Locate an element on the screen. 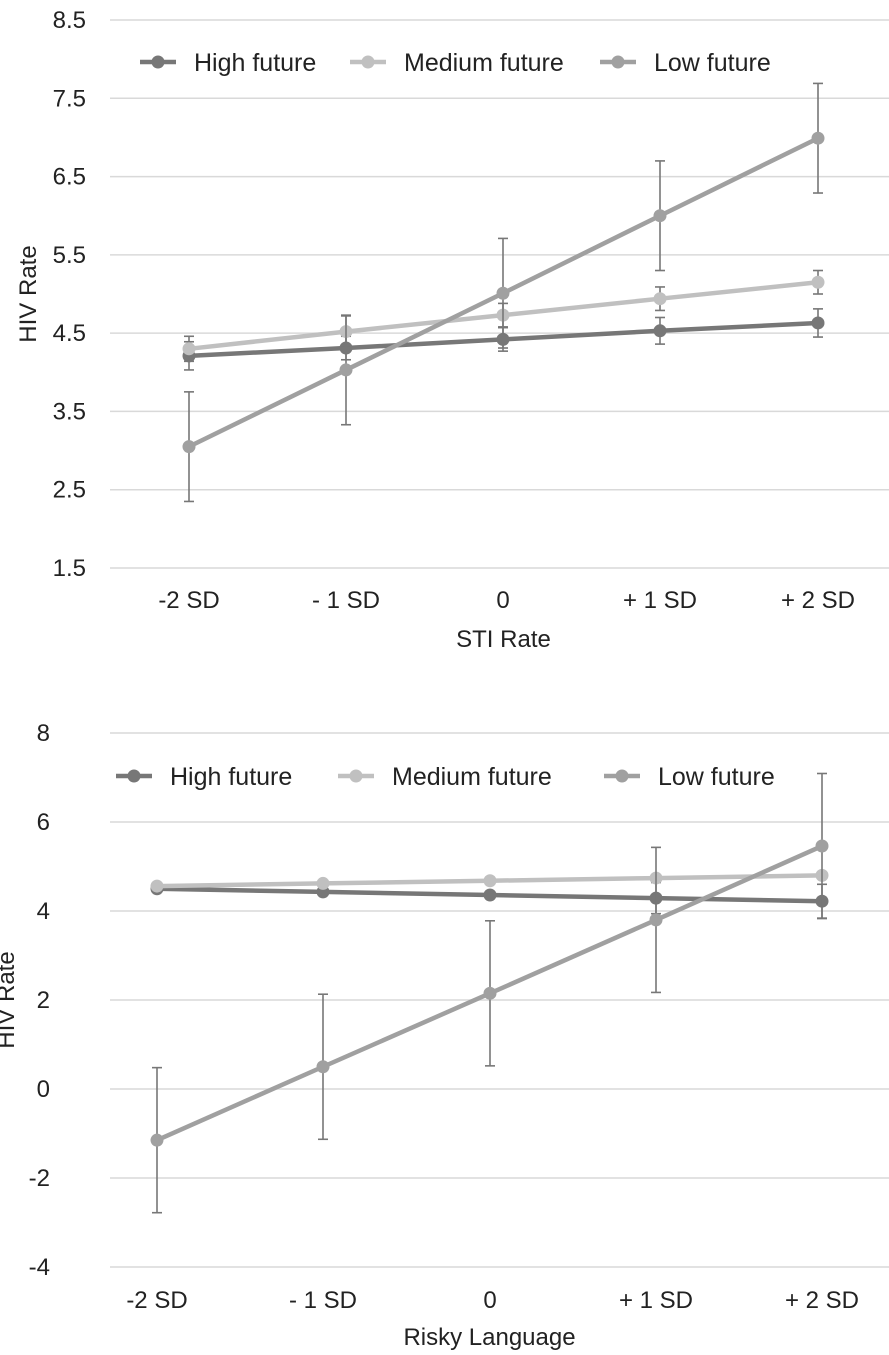  x-axis-label: Risky Language is located at coordinates (489, 1337).